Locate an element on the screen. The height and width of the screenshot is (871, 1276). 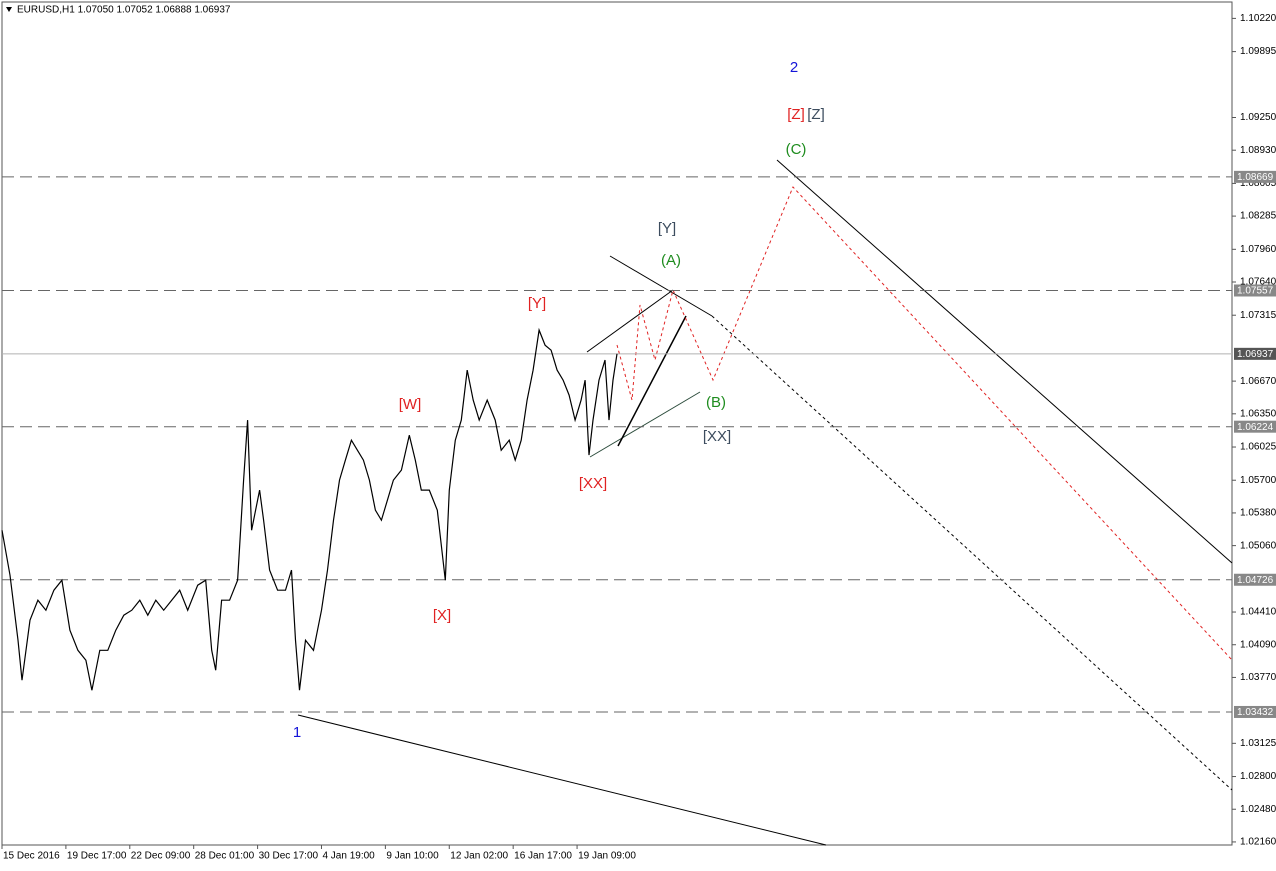
level-label: 1.08669 is located at coordinates (1255, 177).